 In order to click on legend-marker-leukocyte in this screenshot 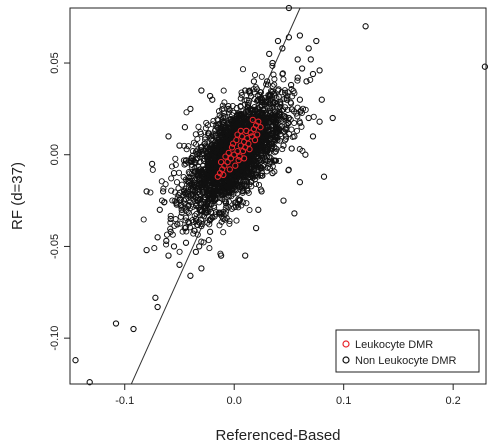, I will do `click(346, 344)`.